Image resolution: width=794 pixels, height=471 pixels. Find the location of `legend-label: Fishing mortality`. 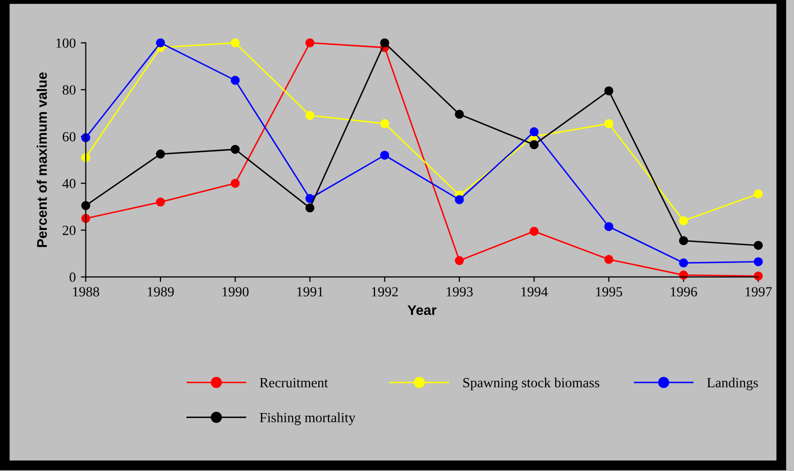

legend-label: Fishing mortality is located at coordinates (308, 419).